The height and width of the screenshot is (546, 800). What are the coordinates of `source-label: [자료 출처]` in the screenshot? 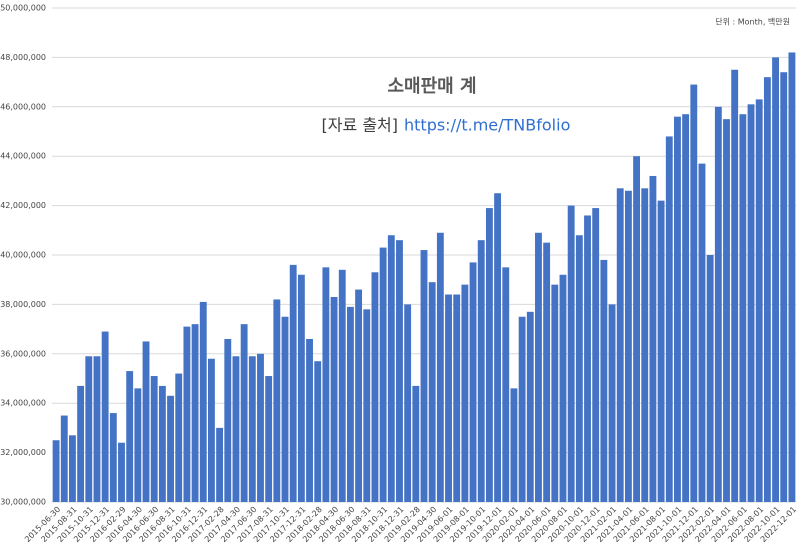 It's located at (360, 125).